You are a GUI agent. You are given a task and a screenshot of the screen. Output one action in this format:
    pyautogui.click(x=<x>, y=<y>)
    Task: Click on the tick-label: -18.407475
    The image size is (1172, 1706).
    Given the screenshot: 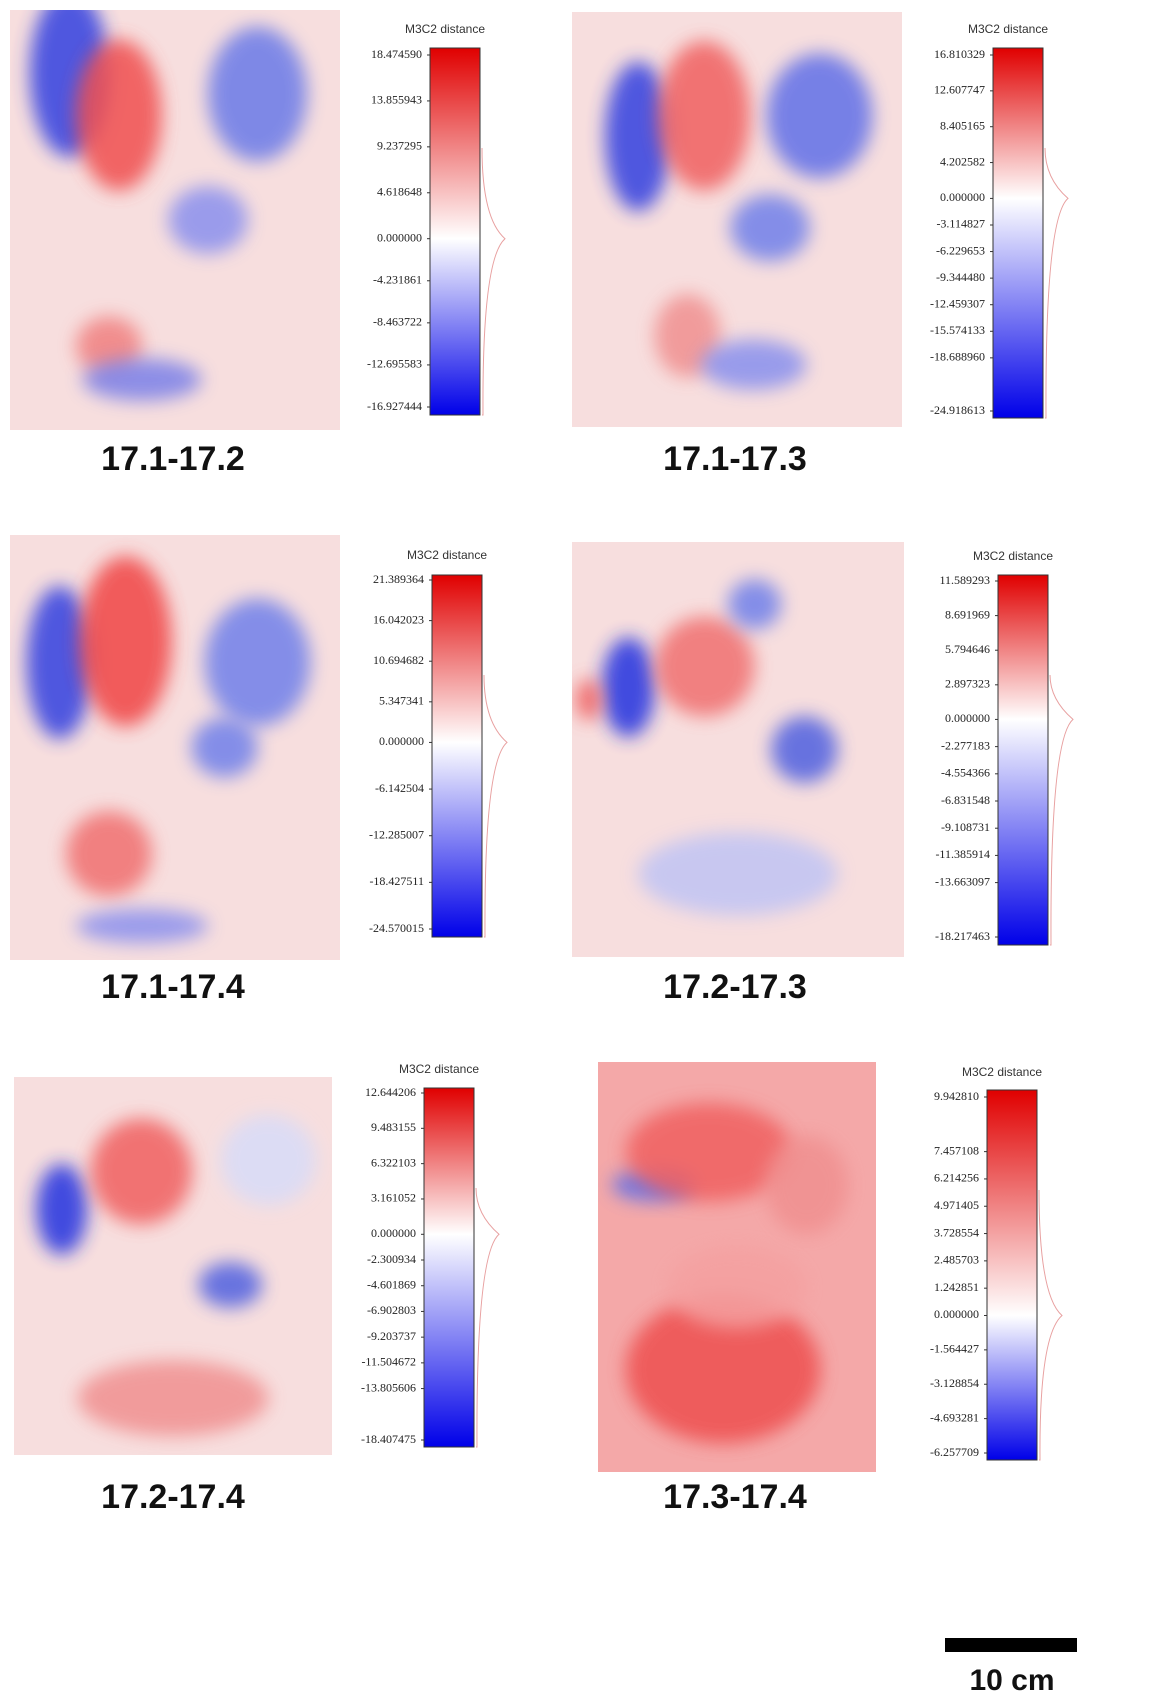 What is the action you would take?
    pyautogui.click(x=388, y=1439)
    